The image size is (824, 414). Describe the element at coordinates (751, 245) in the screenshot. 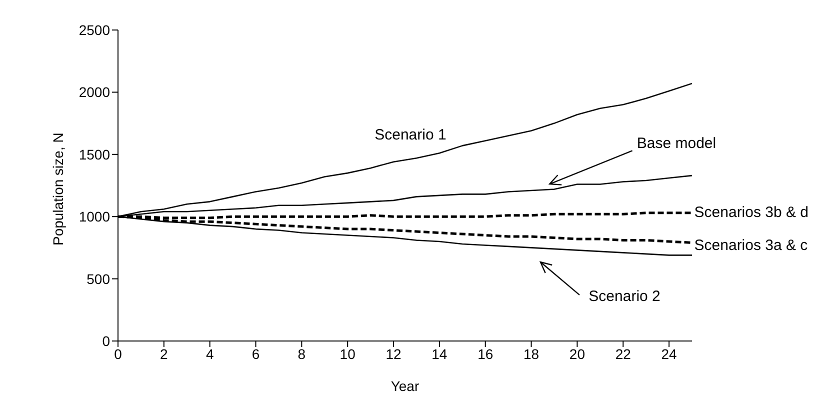

I see `series-label: Scenarios 3a & c` at that location.